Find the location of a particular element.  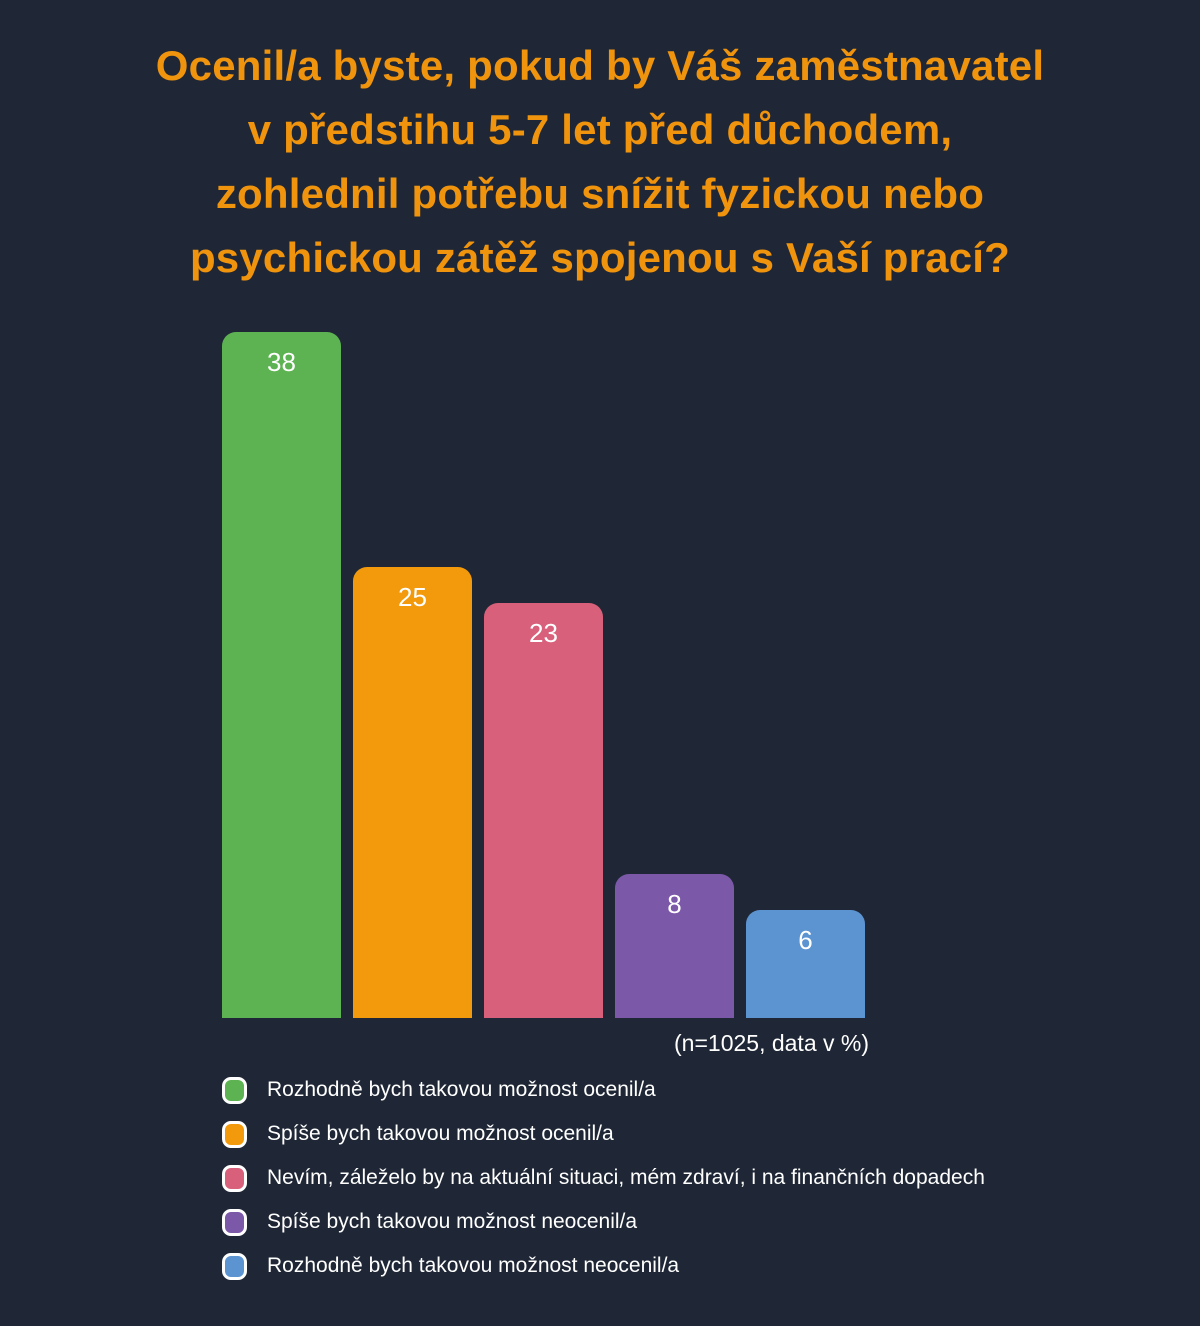

bar-5: 6 is located at coordinates (805, 963).